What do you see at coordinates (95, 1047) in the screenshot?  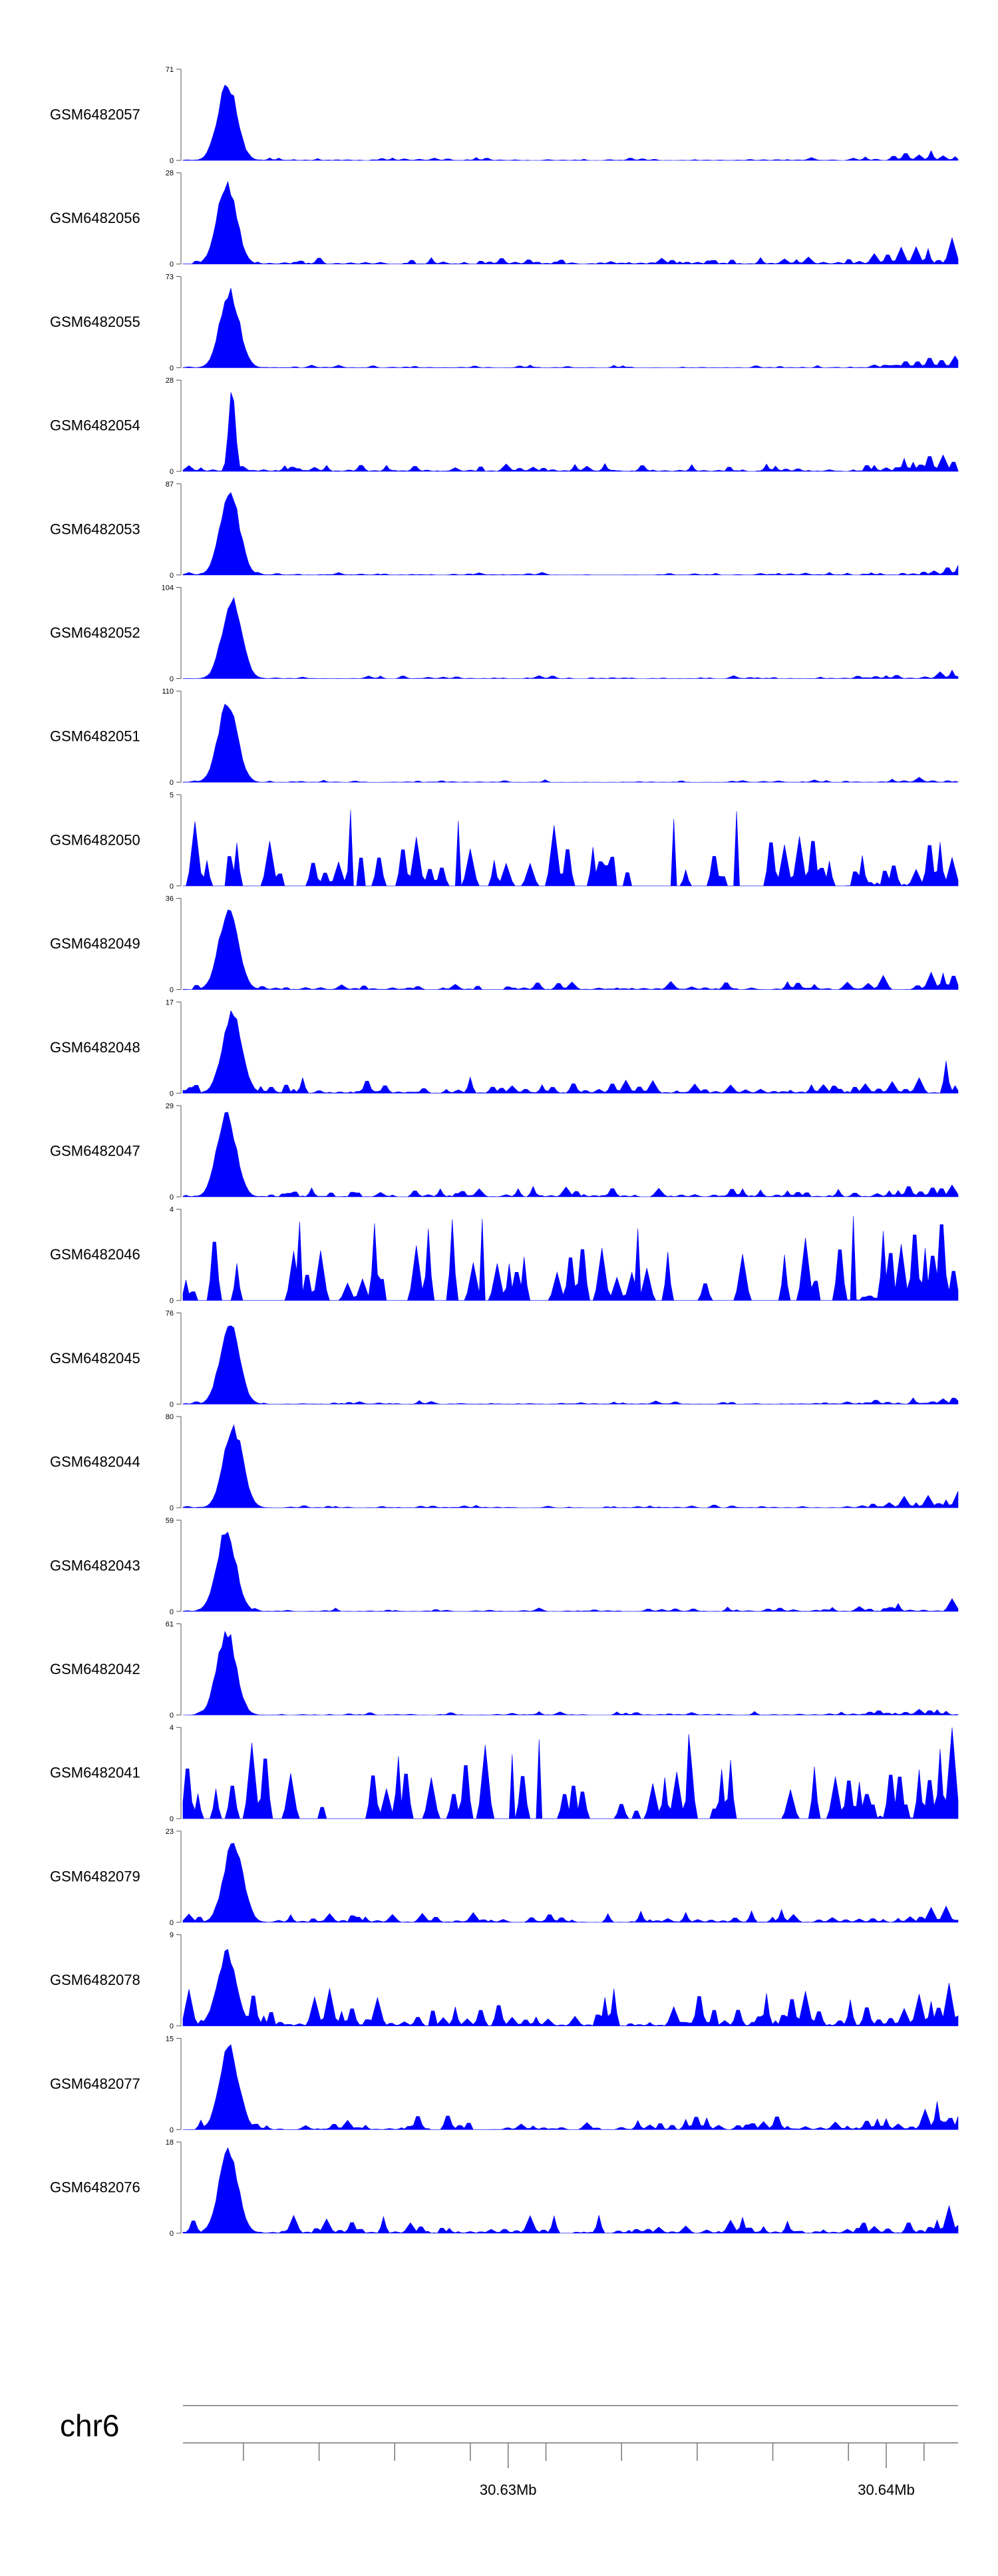 I see `track-label-gsm6482048: GSM6482048` at bounding box center [95, 1047].